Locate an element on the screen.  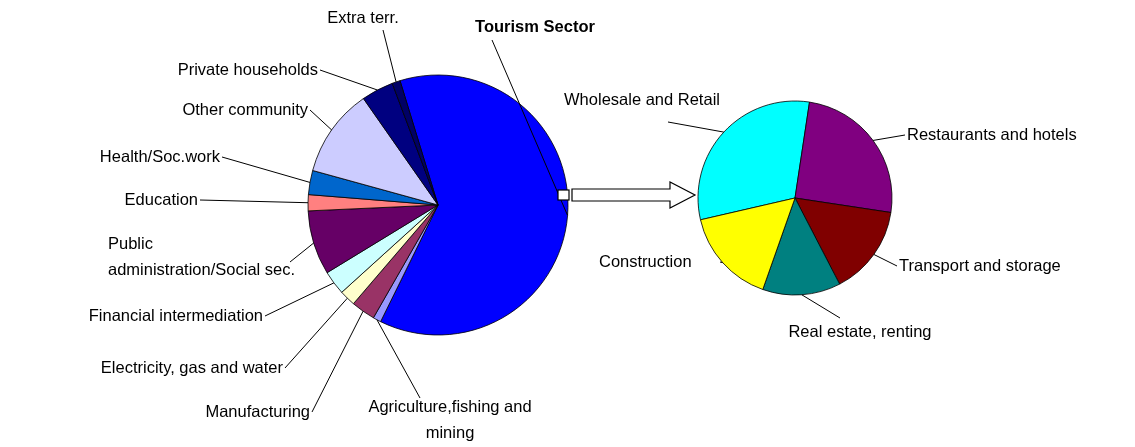
slice-label: Agriculture,fishing and mining is located at coordinates (450, 419).